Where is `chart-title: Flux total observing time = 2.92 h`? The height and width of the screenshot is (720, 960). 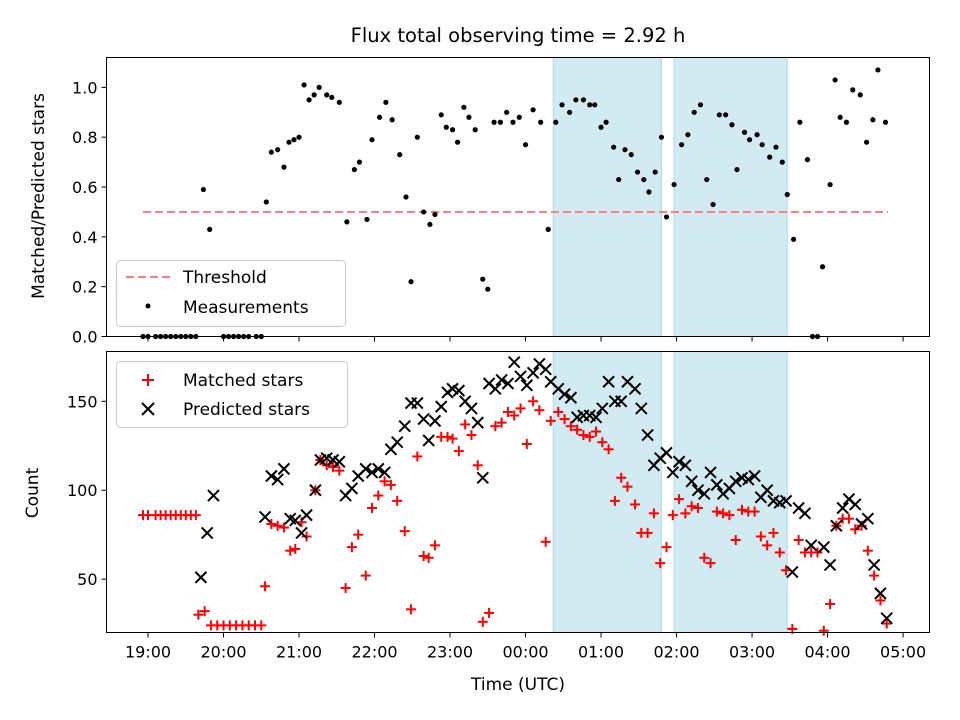
chart-title: Flux total observing time = 2.92 h is located at coordinates (518, 35).